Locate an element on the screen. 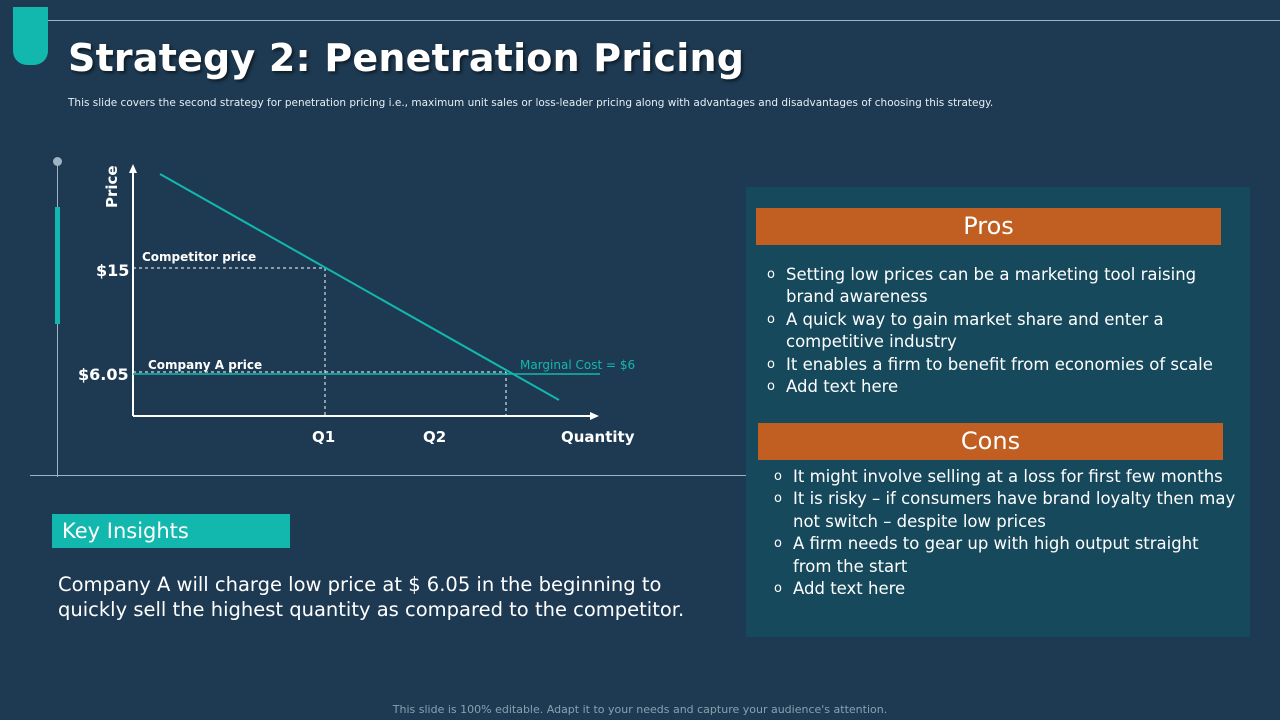  y-tick-605: $6.05 is located at coordinates (103, 374).